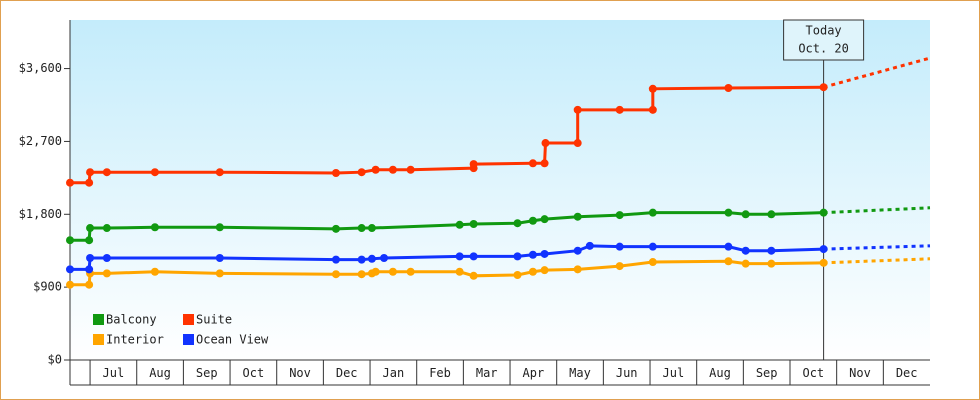 The width and height of the screenshot is (980, 400). What do you see at coordinates (214, 320) in the screenshot?
I see `legend-label: Suite` at bounding box center [214, 320].